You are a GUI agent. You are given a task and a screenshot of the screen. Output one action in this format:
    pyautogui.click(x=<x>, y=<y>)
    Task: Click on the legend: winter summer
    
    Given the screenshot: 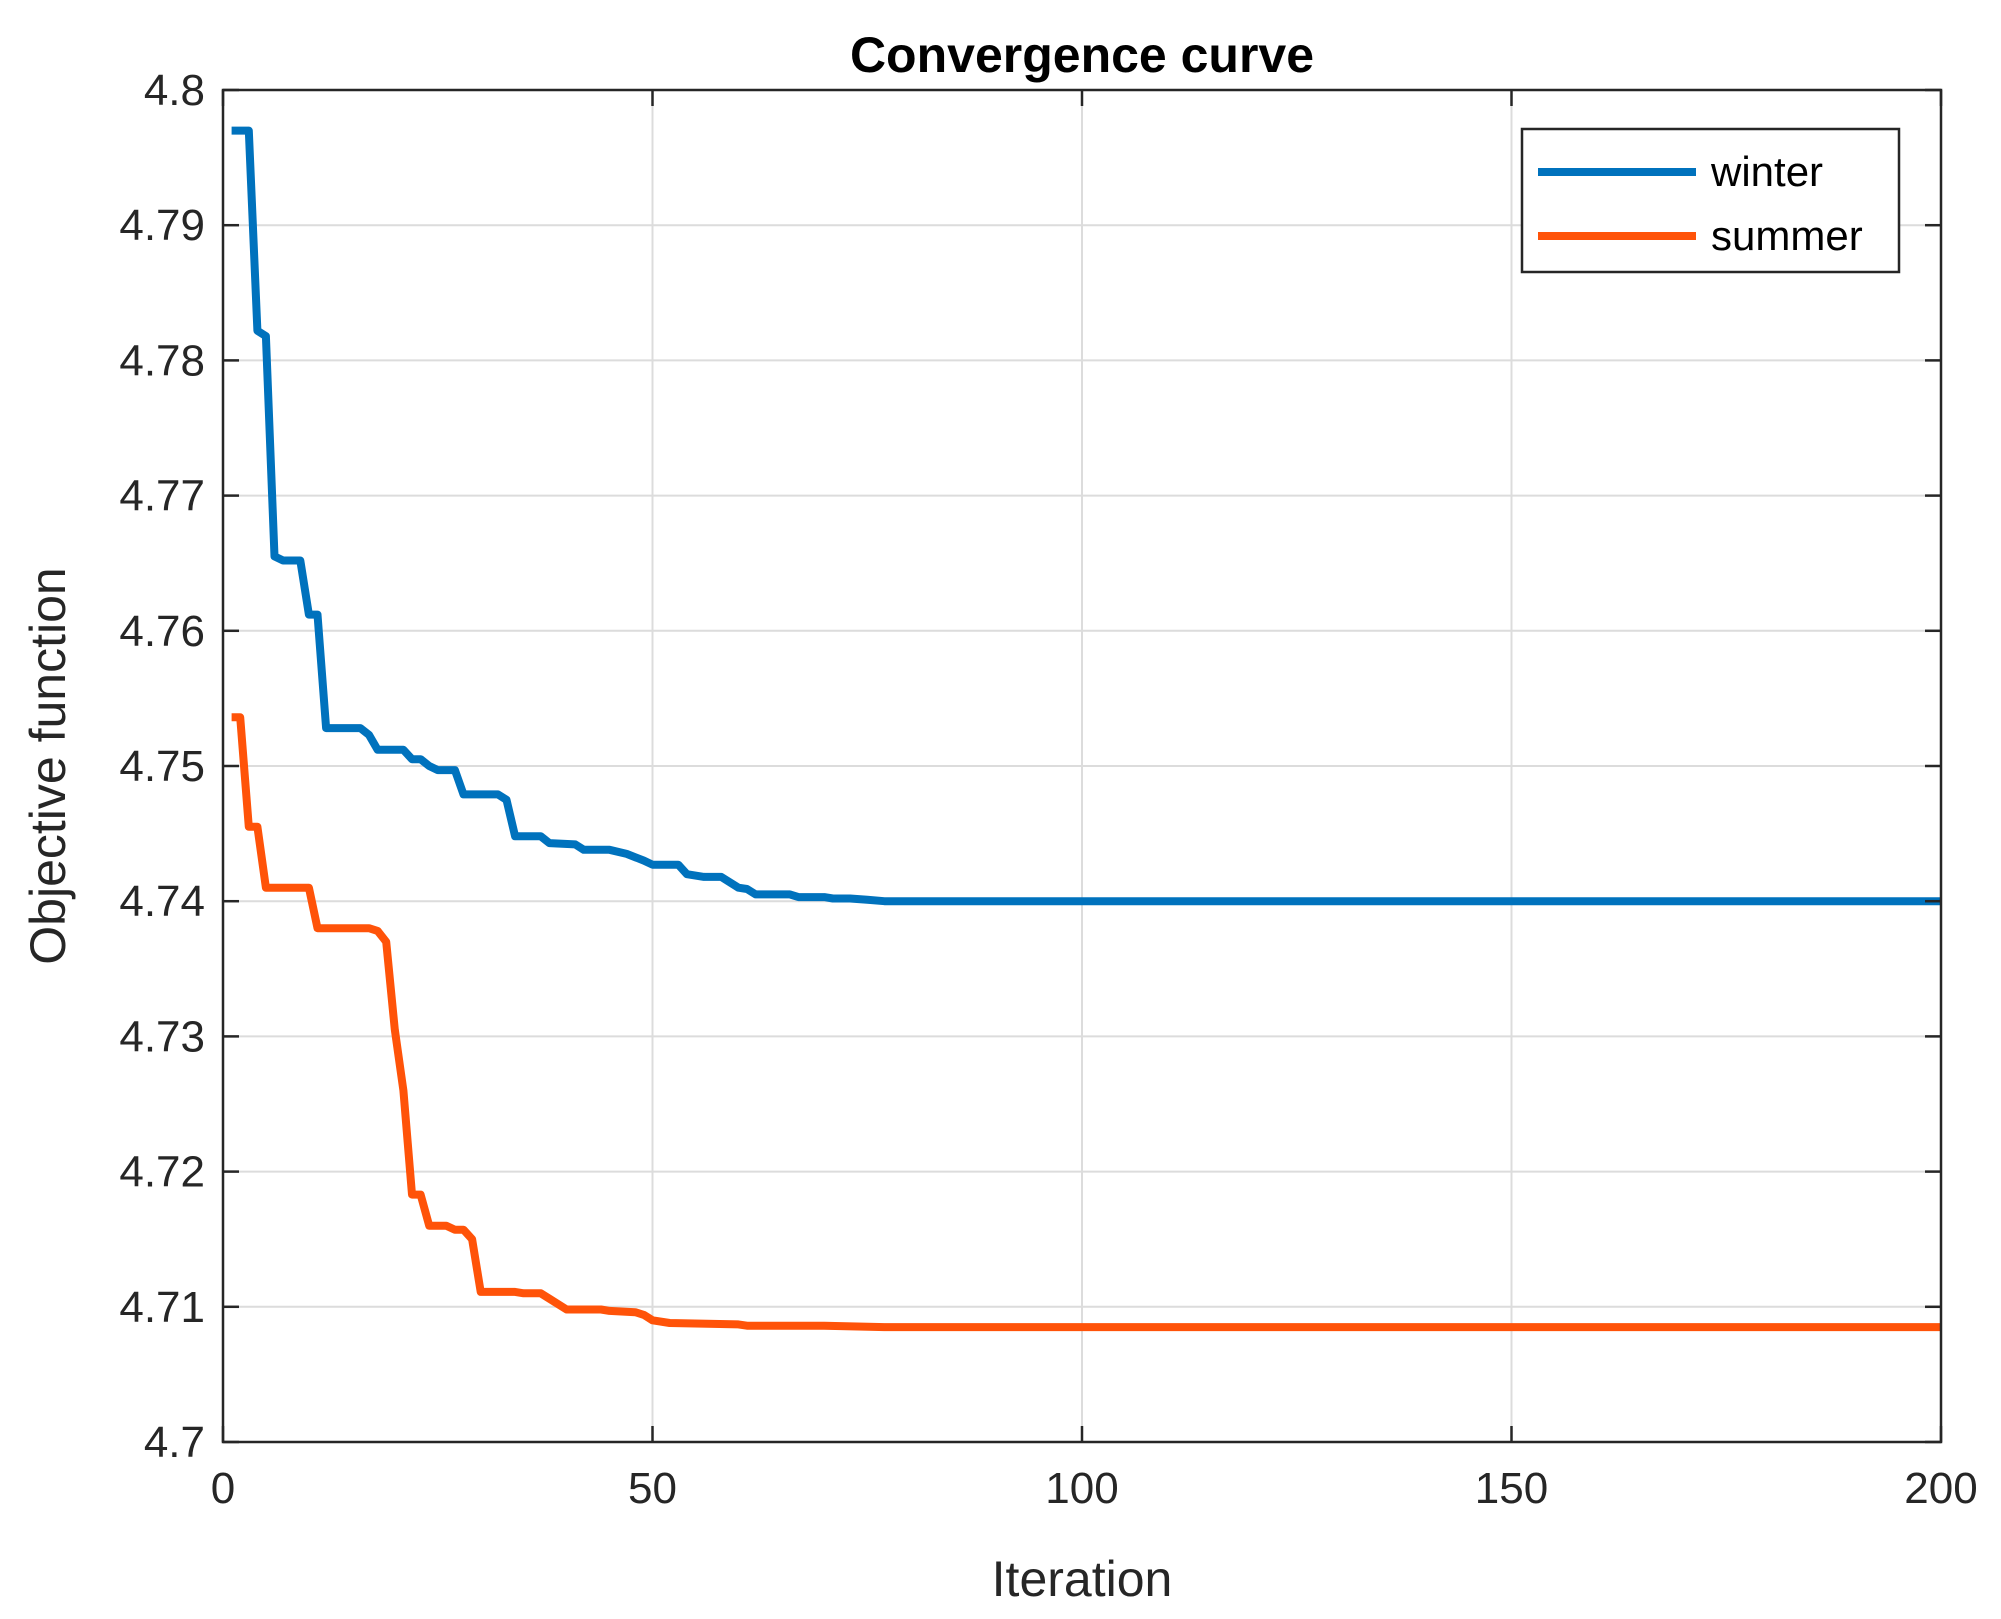 What is the action you would take?
    pyautogui.click(x=1710, y=200)
    